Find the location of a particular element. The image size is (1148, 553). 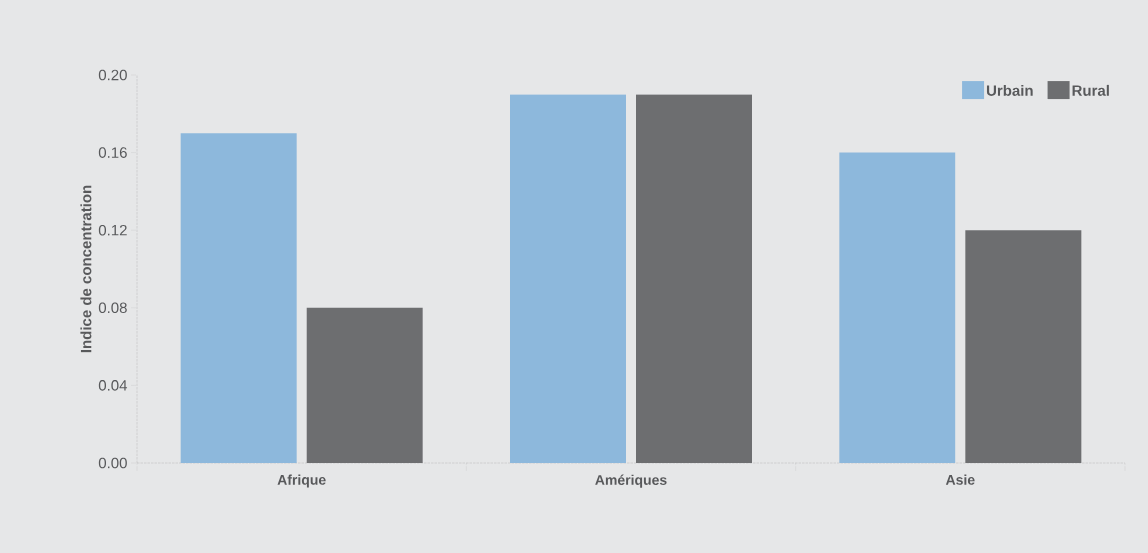

y-tick-label: 0.12 is located at coordinates (112, 230).